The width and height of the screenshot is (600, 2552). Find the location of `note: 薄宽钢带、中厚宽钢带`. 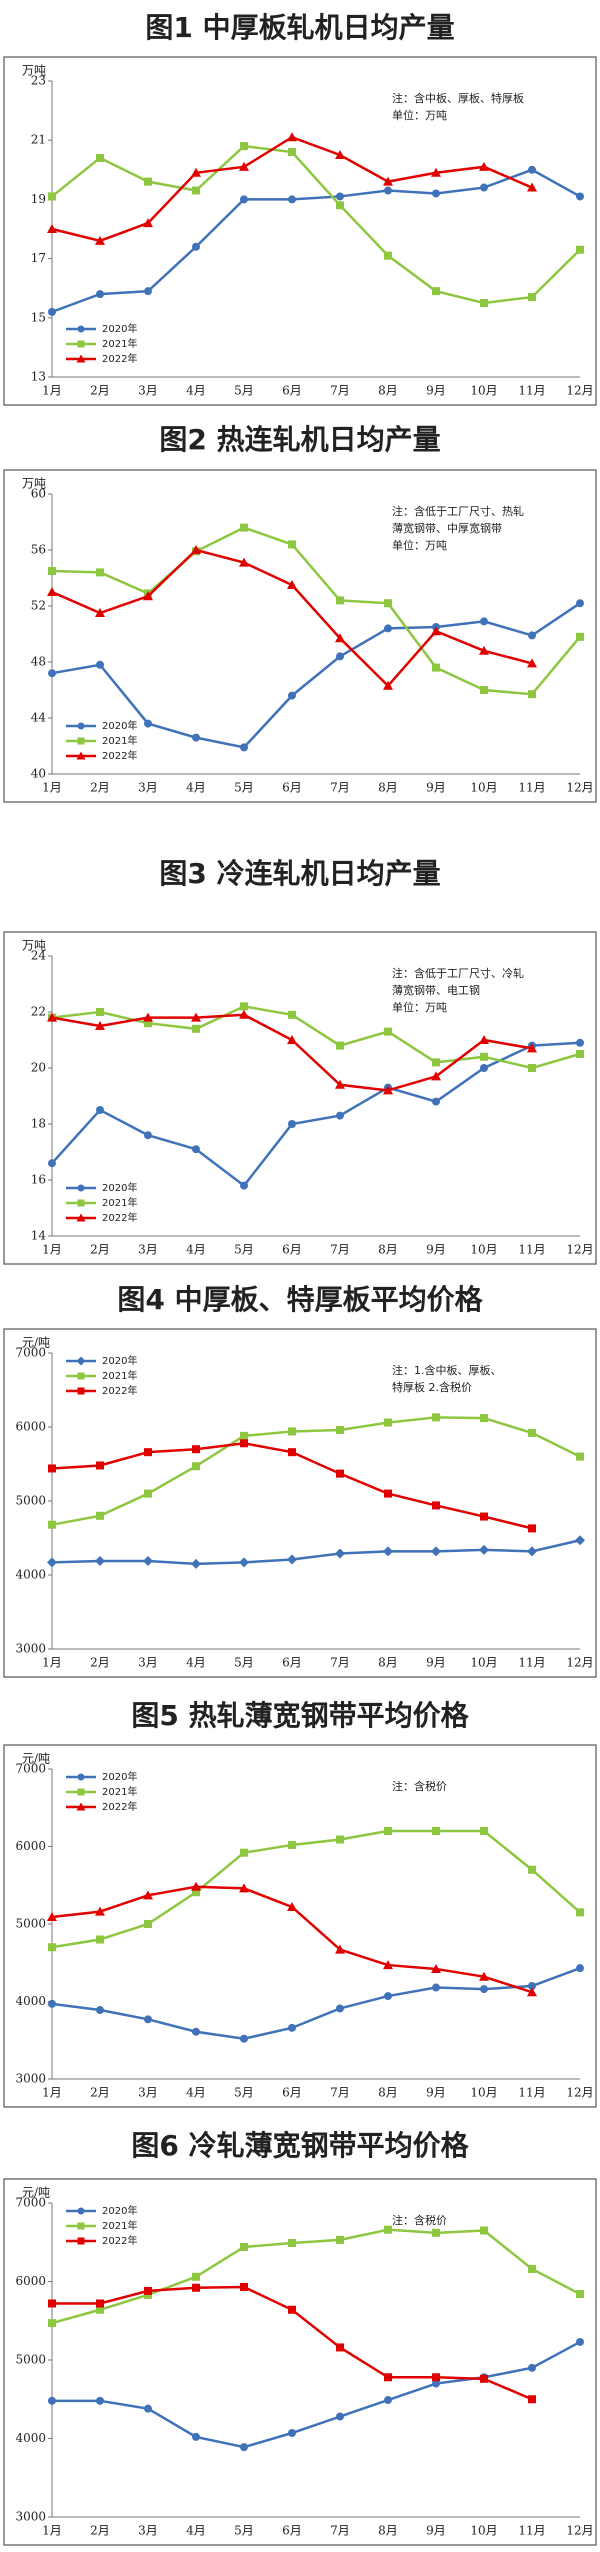

note: 薄宽钢带、中厚宽钢带 is located at coordinates (447, 528).